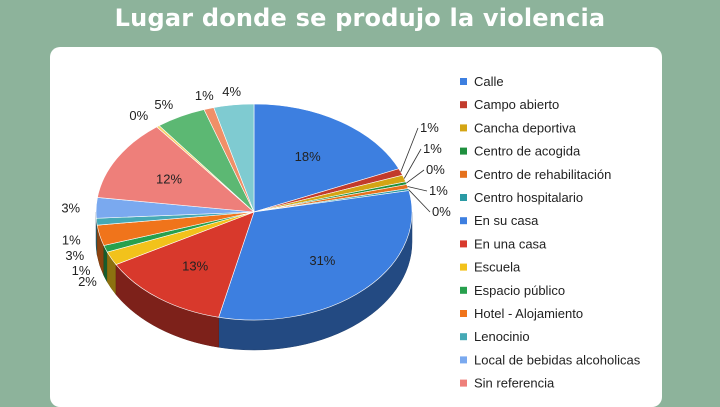 This screenshot has height=407, width=720. Describe the element at coordinates (435, 169) in the screenshot. I see `slice-label-3: 0%` at that location.